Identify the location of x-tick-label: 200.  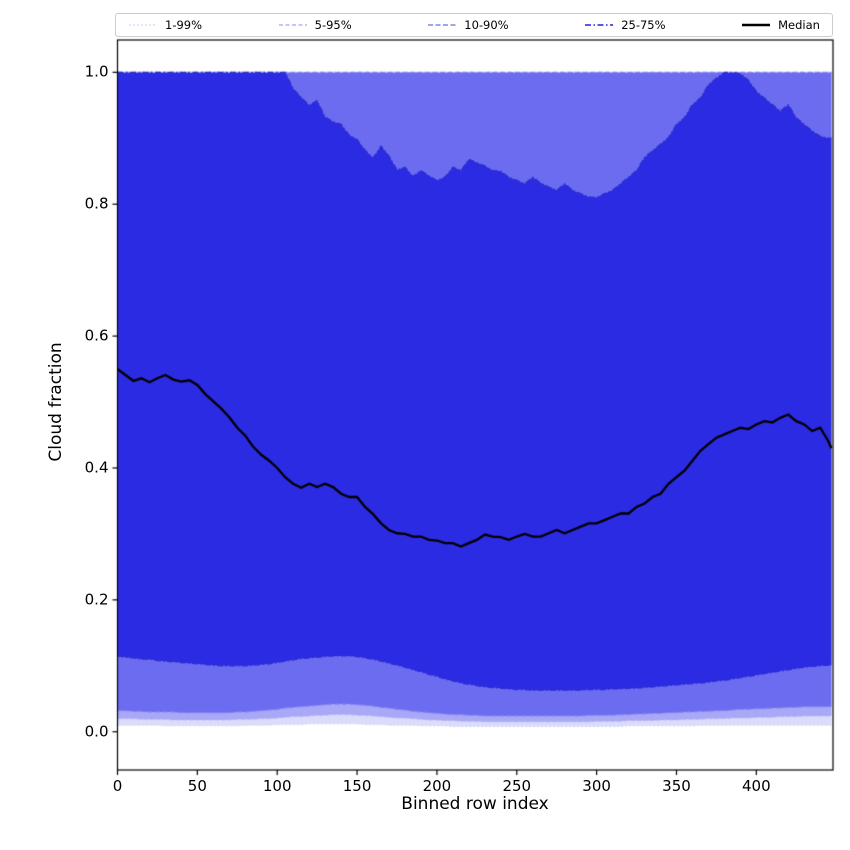
(437, 786).